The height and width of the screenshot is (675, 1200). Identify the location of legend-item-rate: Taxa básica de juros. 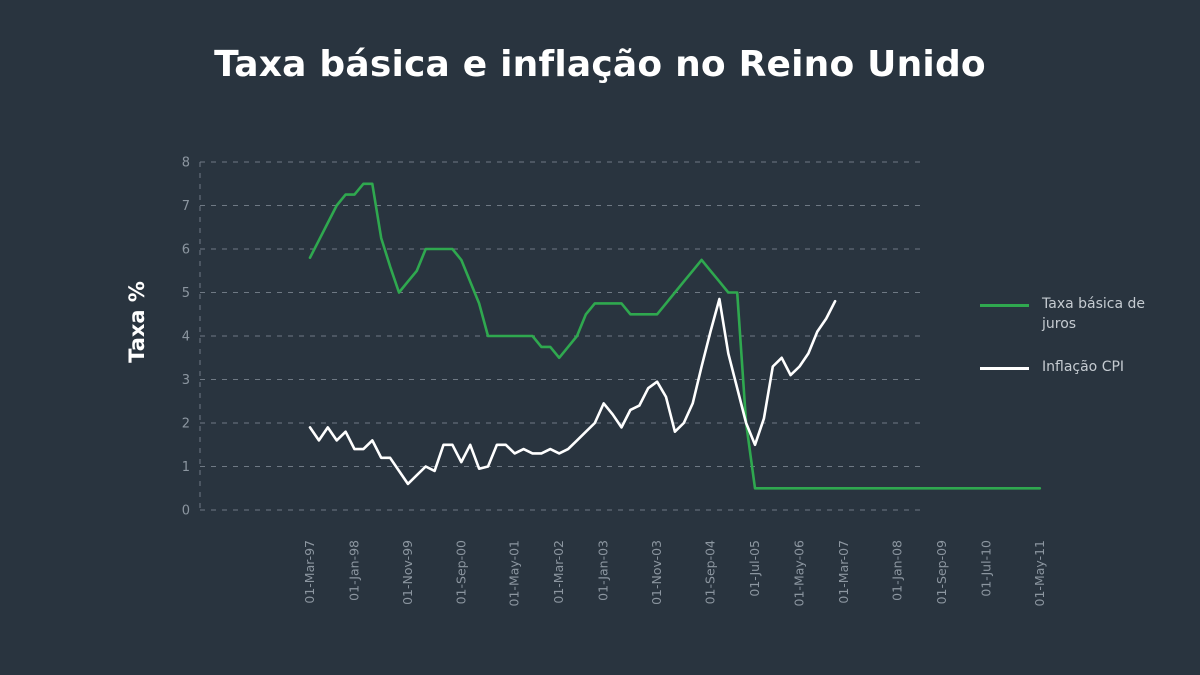
(1080, 314).